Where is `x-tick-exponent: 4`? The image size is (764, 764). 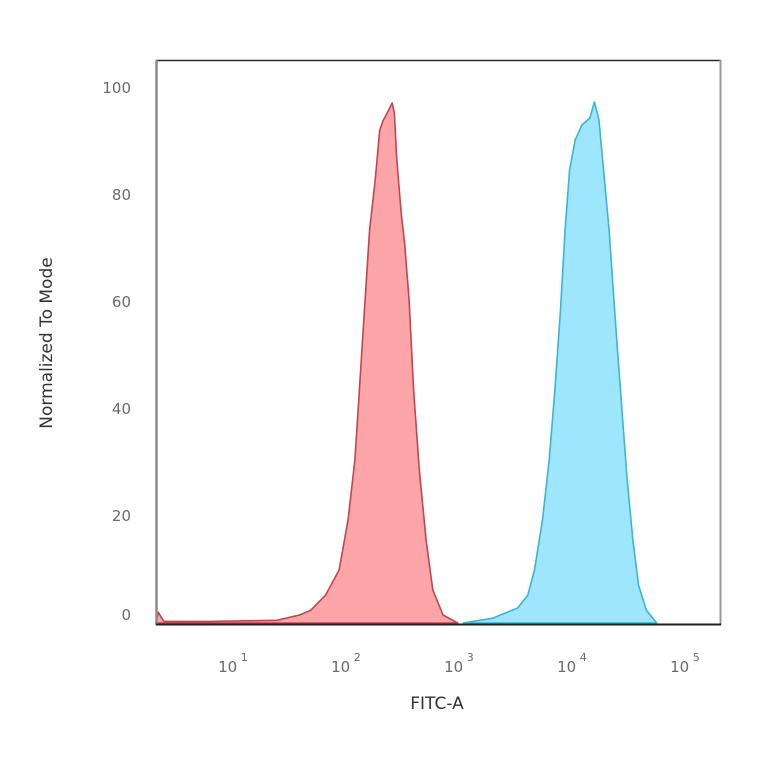 x-tick-exponent: 4 is located at coordinates (583, 657).